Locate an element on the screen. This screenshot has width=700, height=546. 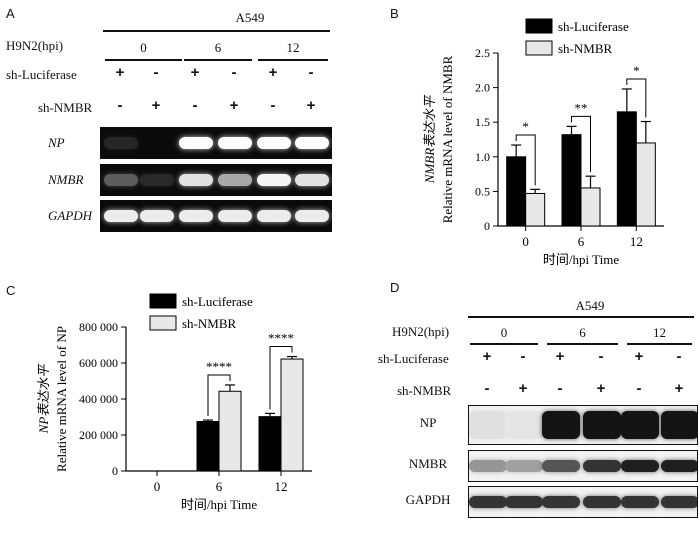
panel-a-sh-luc-sign-5: - is located at coordinates (311, 72).